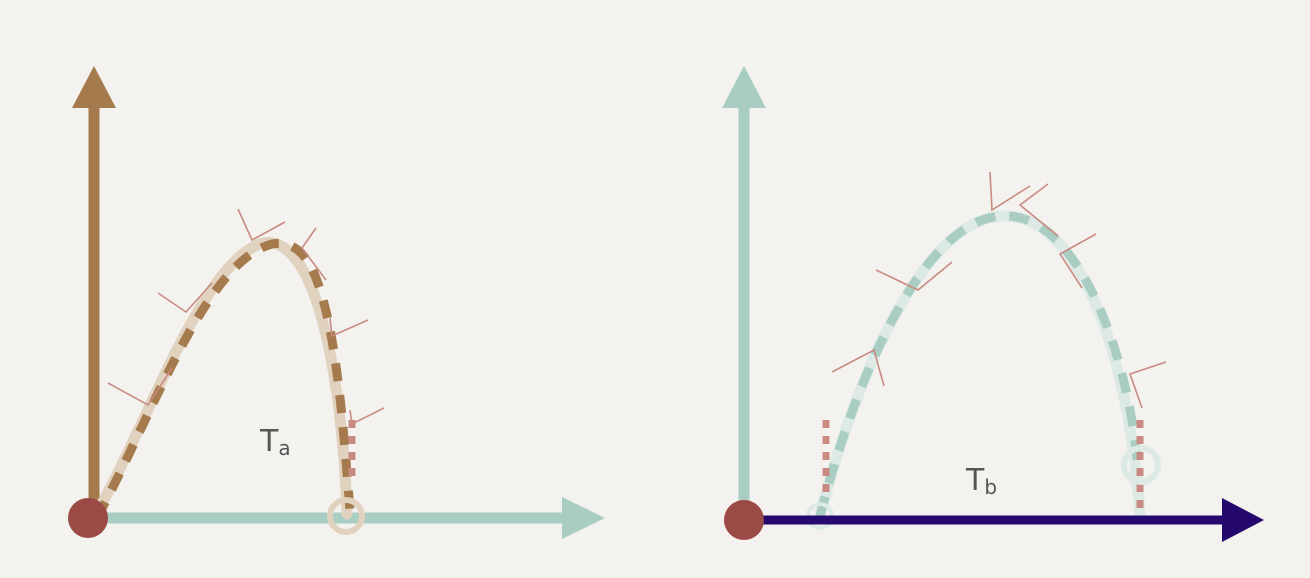  I want to click on panel-b-end-circle, so click(1141, 465).